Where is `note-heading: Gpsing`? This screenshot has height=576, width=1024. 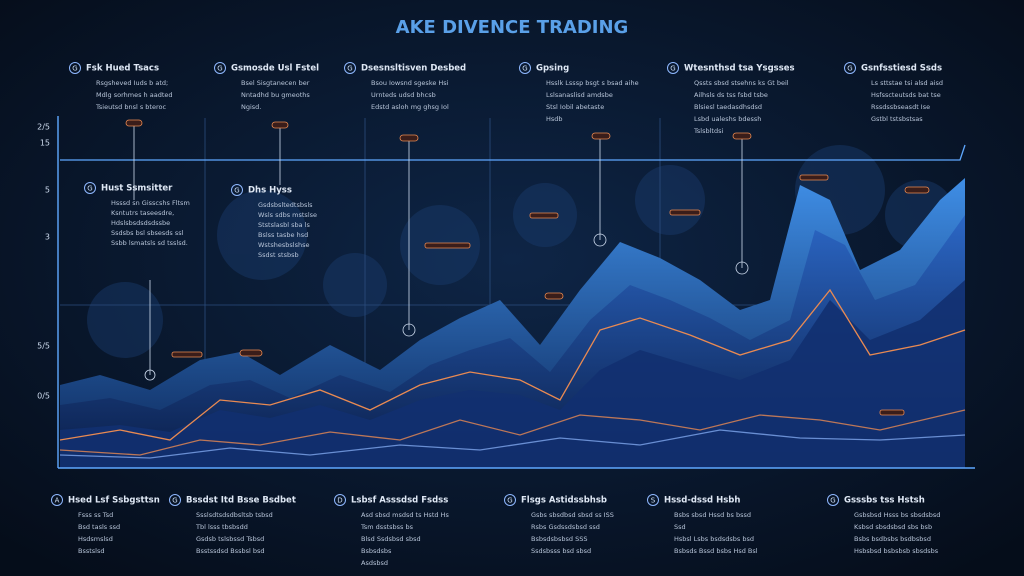
note-heading: Gpsing is located at coordinates (552, 69).